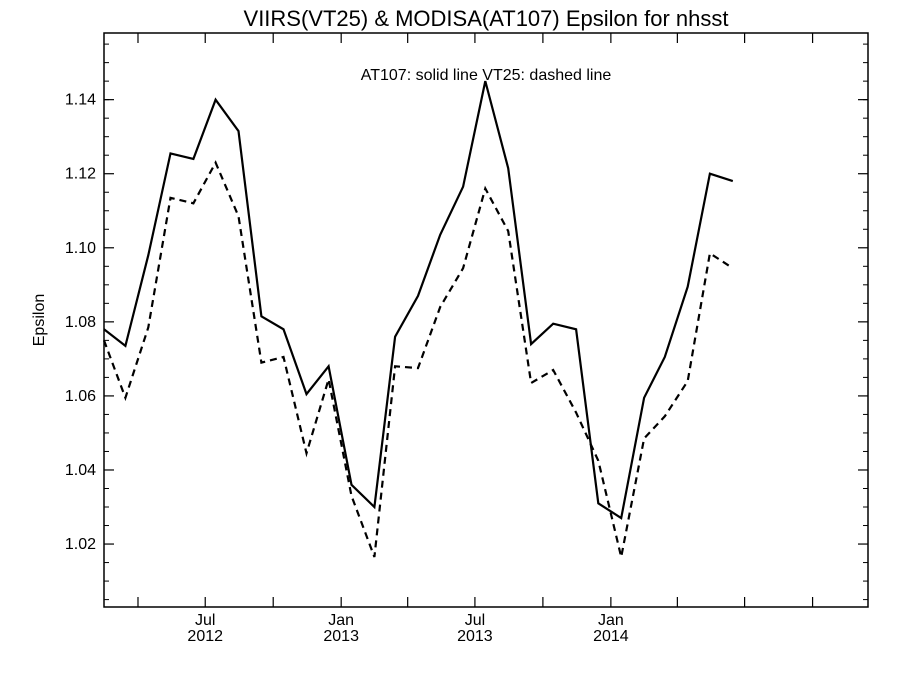 The height and width of the screenshot is (675, 900). Describe the element at coordinates (486, 75) in the screenshot. I see `series-annotation: AT107: solid line VT25: dashed line` at that location.